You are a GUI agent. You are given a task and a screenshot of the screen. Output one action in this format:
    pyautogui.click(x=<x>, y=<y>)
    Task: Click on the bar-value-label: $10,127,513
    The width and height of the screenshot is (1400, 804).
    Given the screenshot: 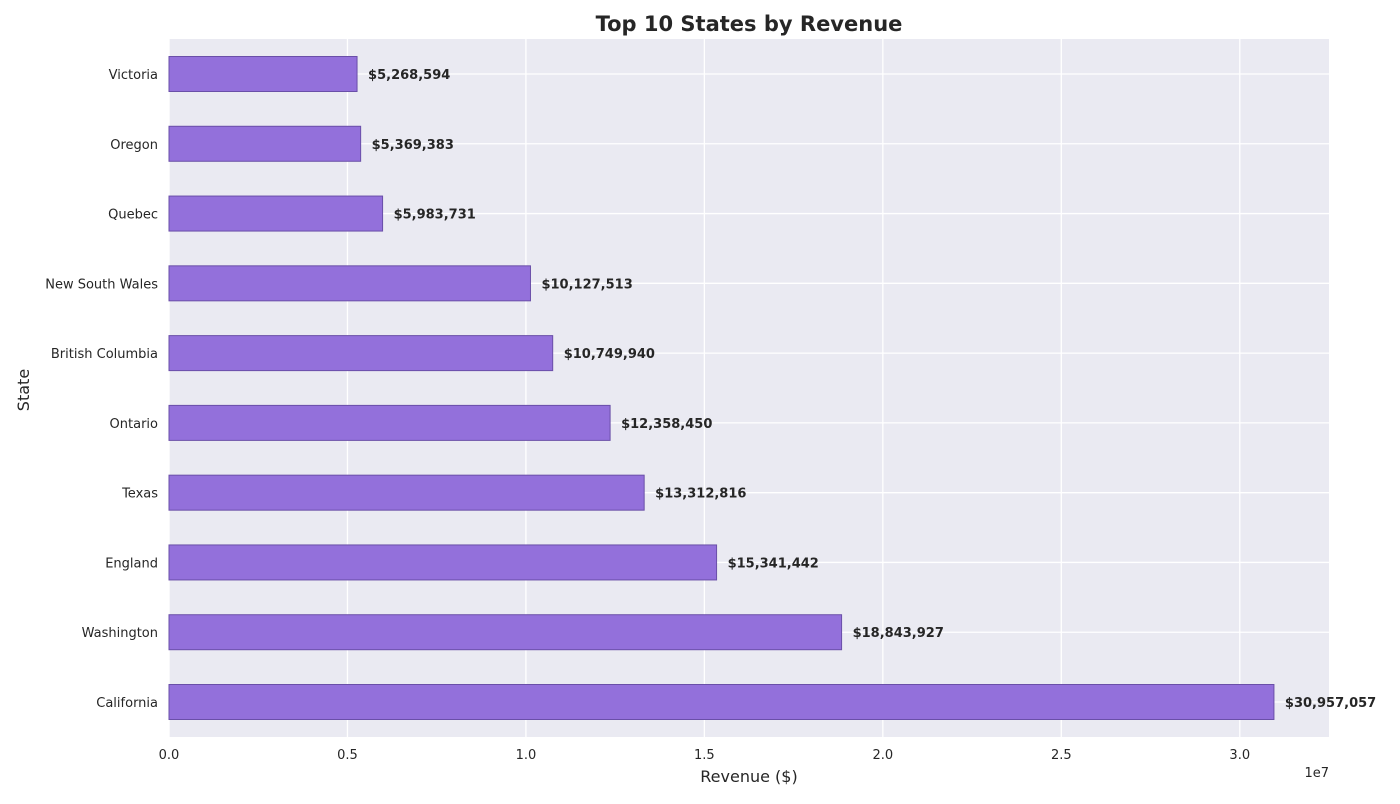 What is the action you would take?
    pyautogui.click(x=586, y=284)
    